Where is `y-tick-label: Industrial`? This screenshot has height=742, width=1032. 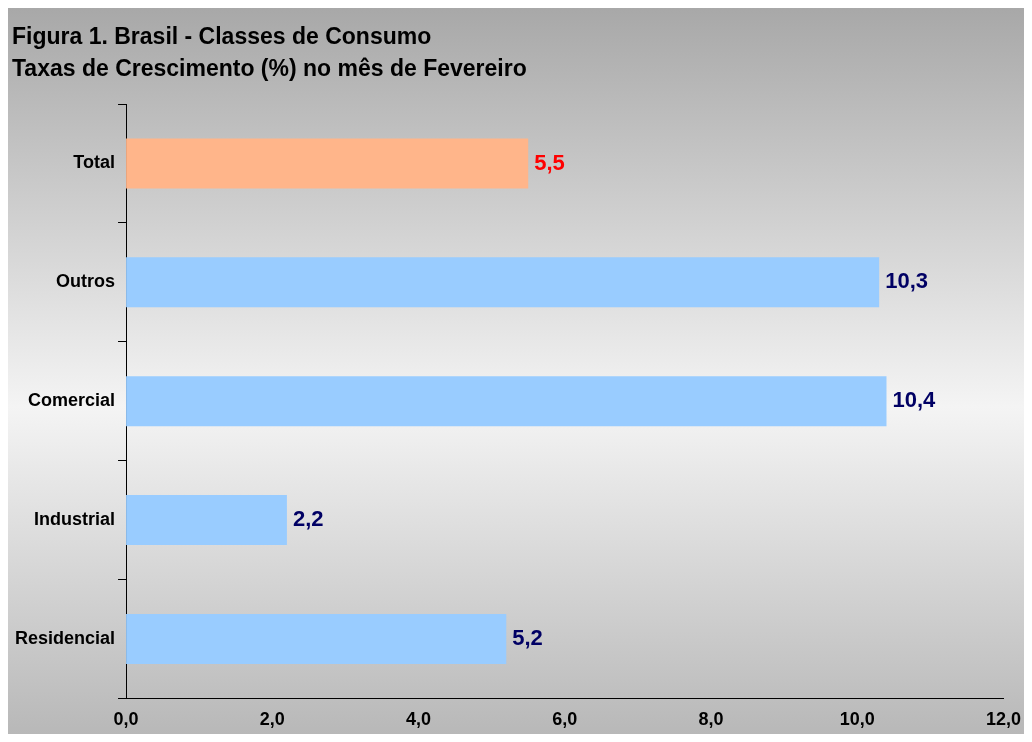
y-tick-label: Industrial is located at coordinates (75, 519).